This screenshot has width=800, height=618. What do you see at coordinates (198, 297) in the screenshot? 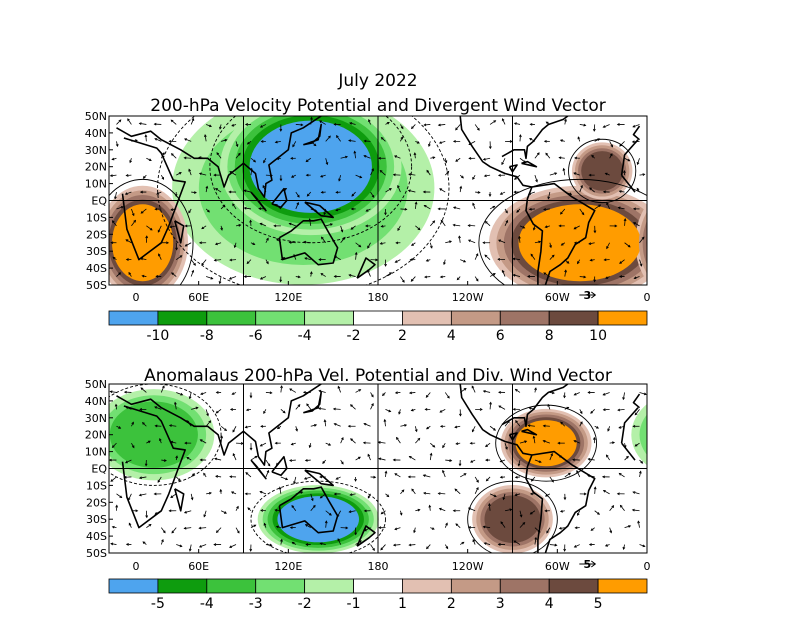
I see `x-tick-label: 60E` at bounding box center [198, 297].